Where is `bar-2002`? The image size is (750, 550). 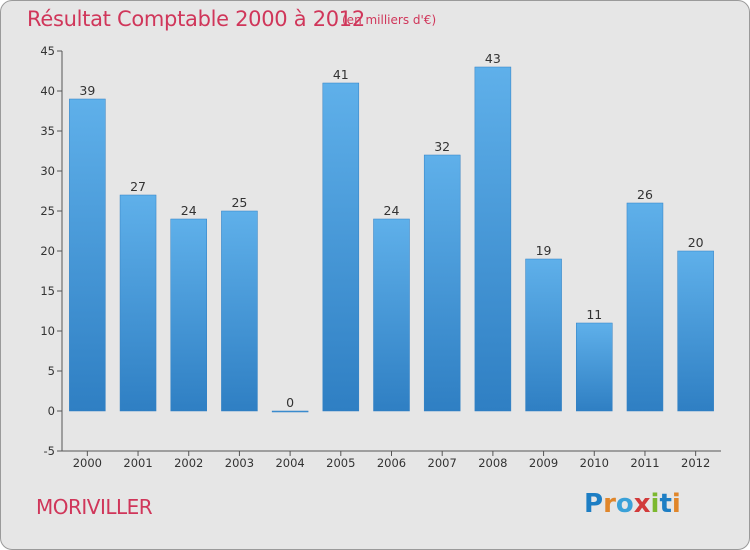 bar-2002 is located at coordinates (188, 315).